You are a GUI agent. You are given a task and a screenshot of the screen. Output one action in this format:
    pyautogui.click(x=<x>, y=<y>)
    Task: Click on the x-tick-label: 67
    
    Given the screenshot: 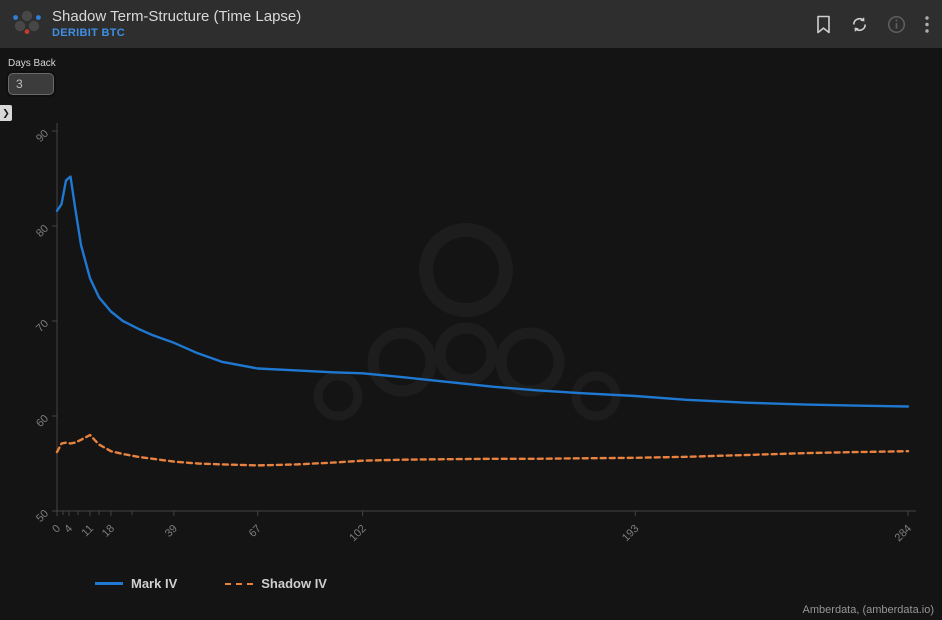 What is the action you would take?
    pyautogui.click(x=255, y=531)
    